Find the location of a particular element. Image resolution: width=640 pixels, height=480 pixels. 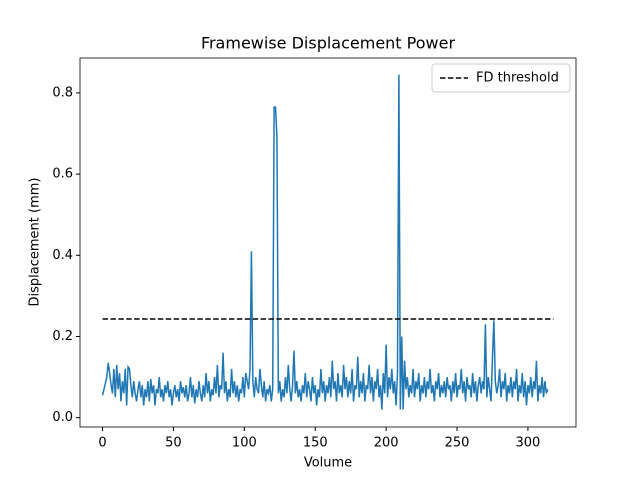

y-tick-label: 0.0 is located at coordinates (62, 417).